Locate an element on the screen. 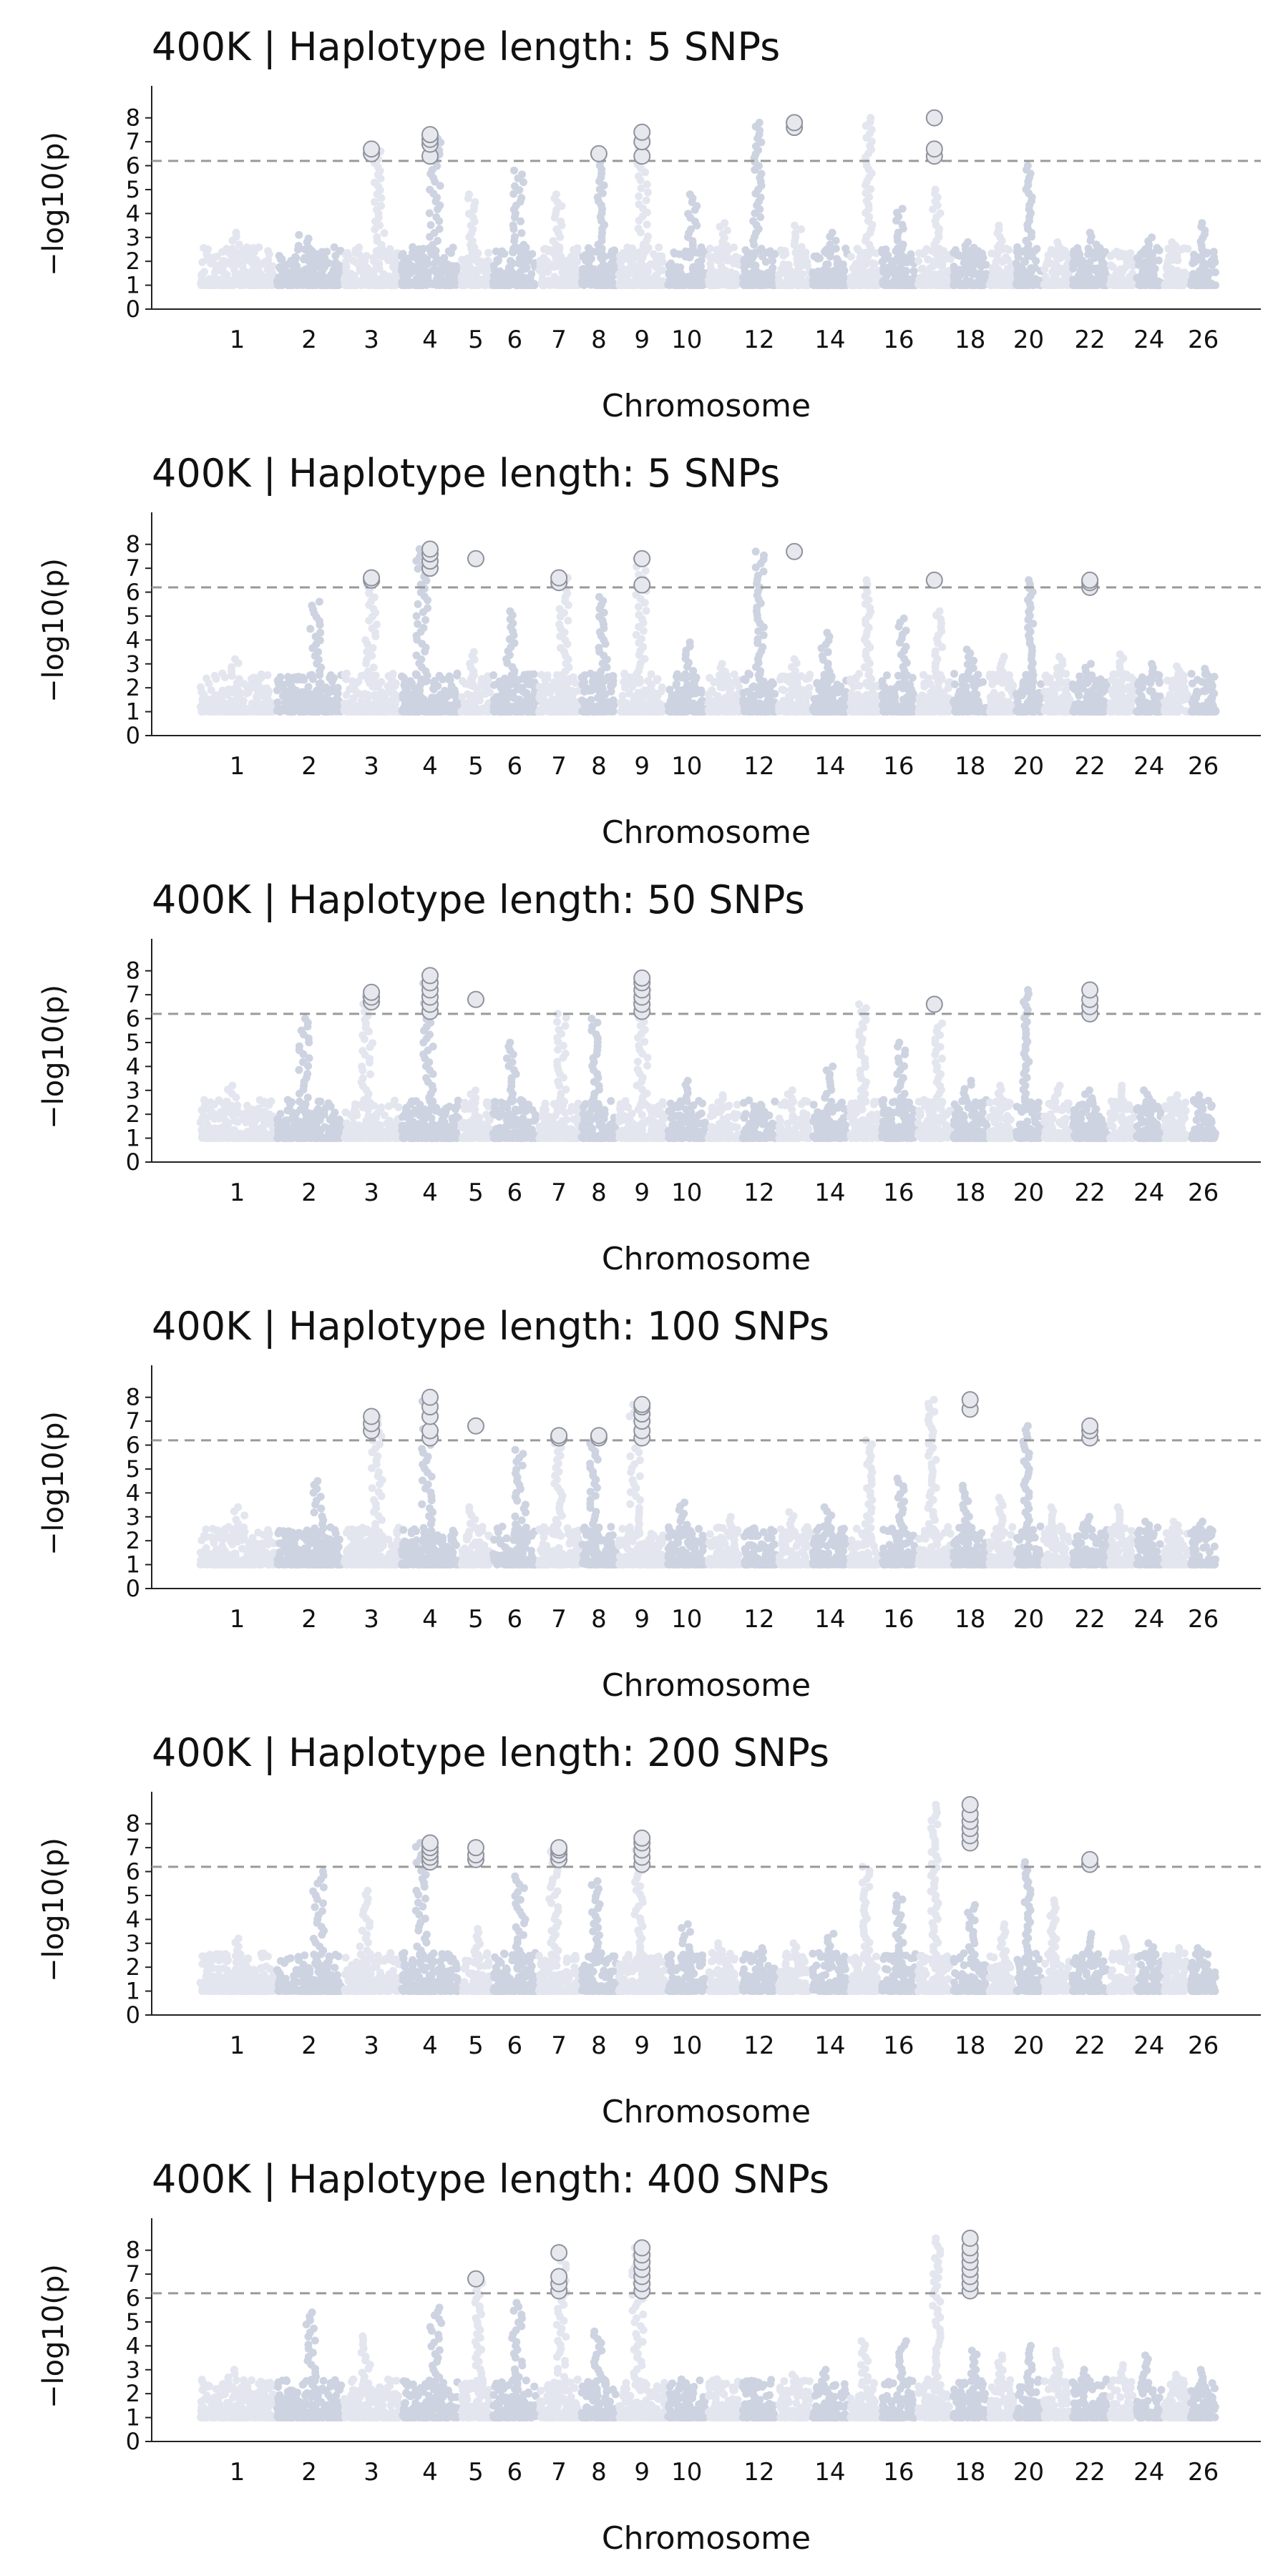  snp-points is located at coordinates (708, 630).